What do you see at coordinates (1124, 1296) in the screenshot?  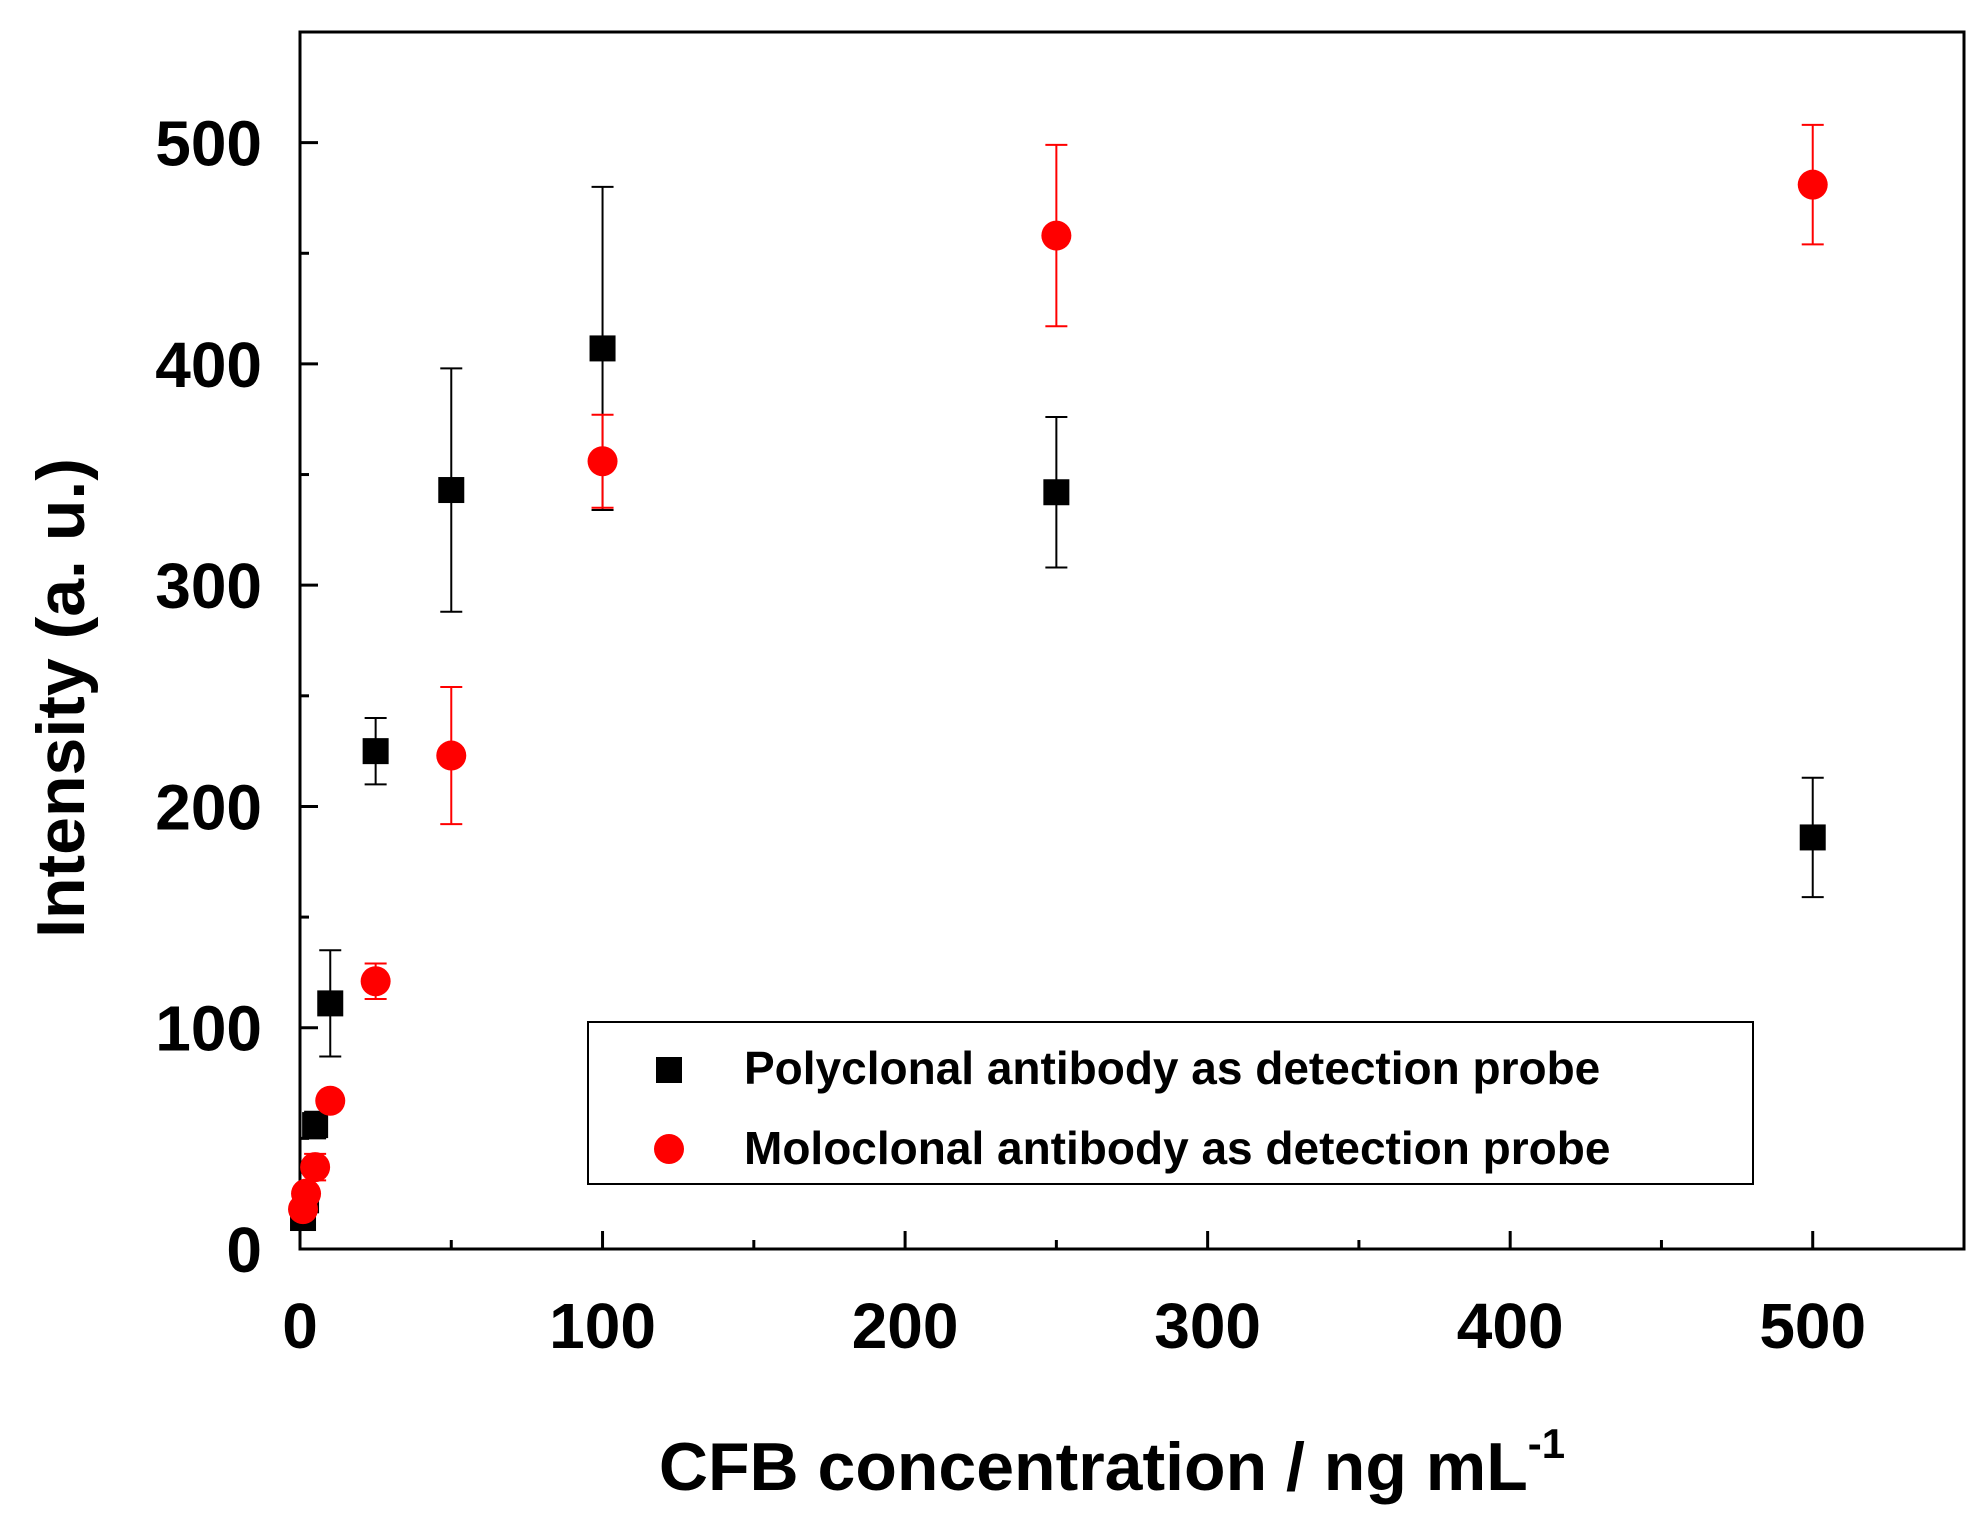 I see `x-axis: 0 100 200 300 400 500` at bounding box center [1124, 1296].